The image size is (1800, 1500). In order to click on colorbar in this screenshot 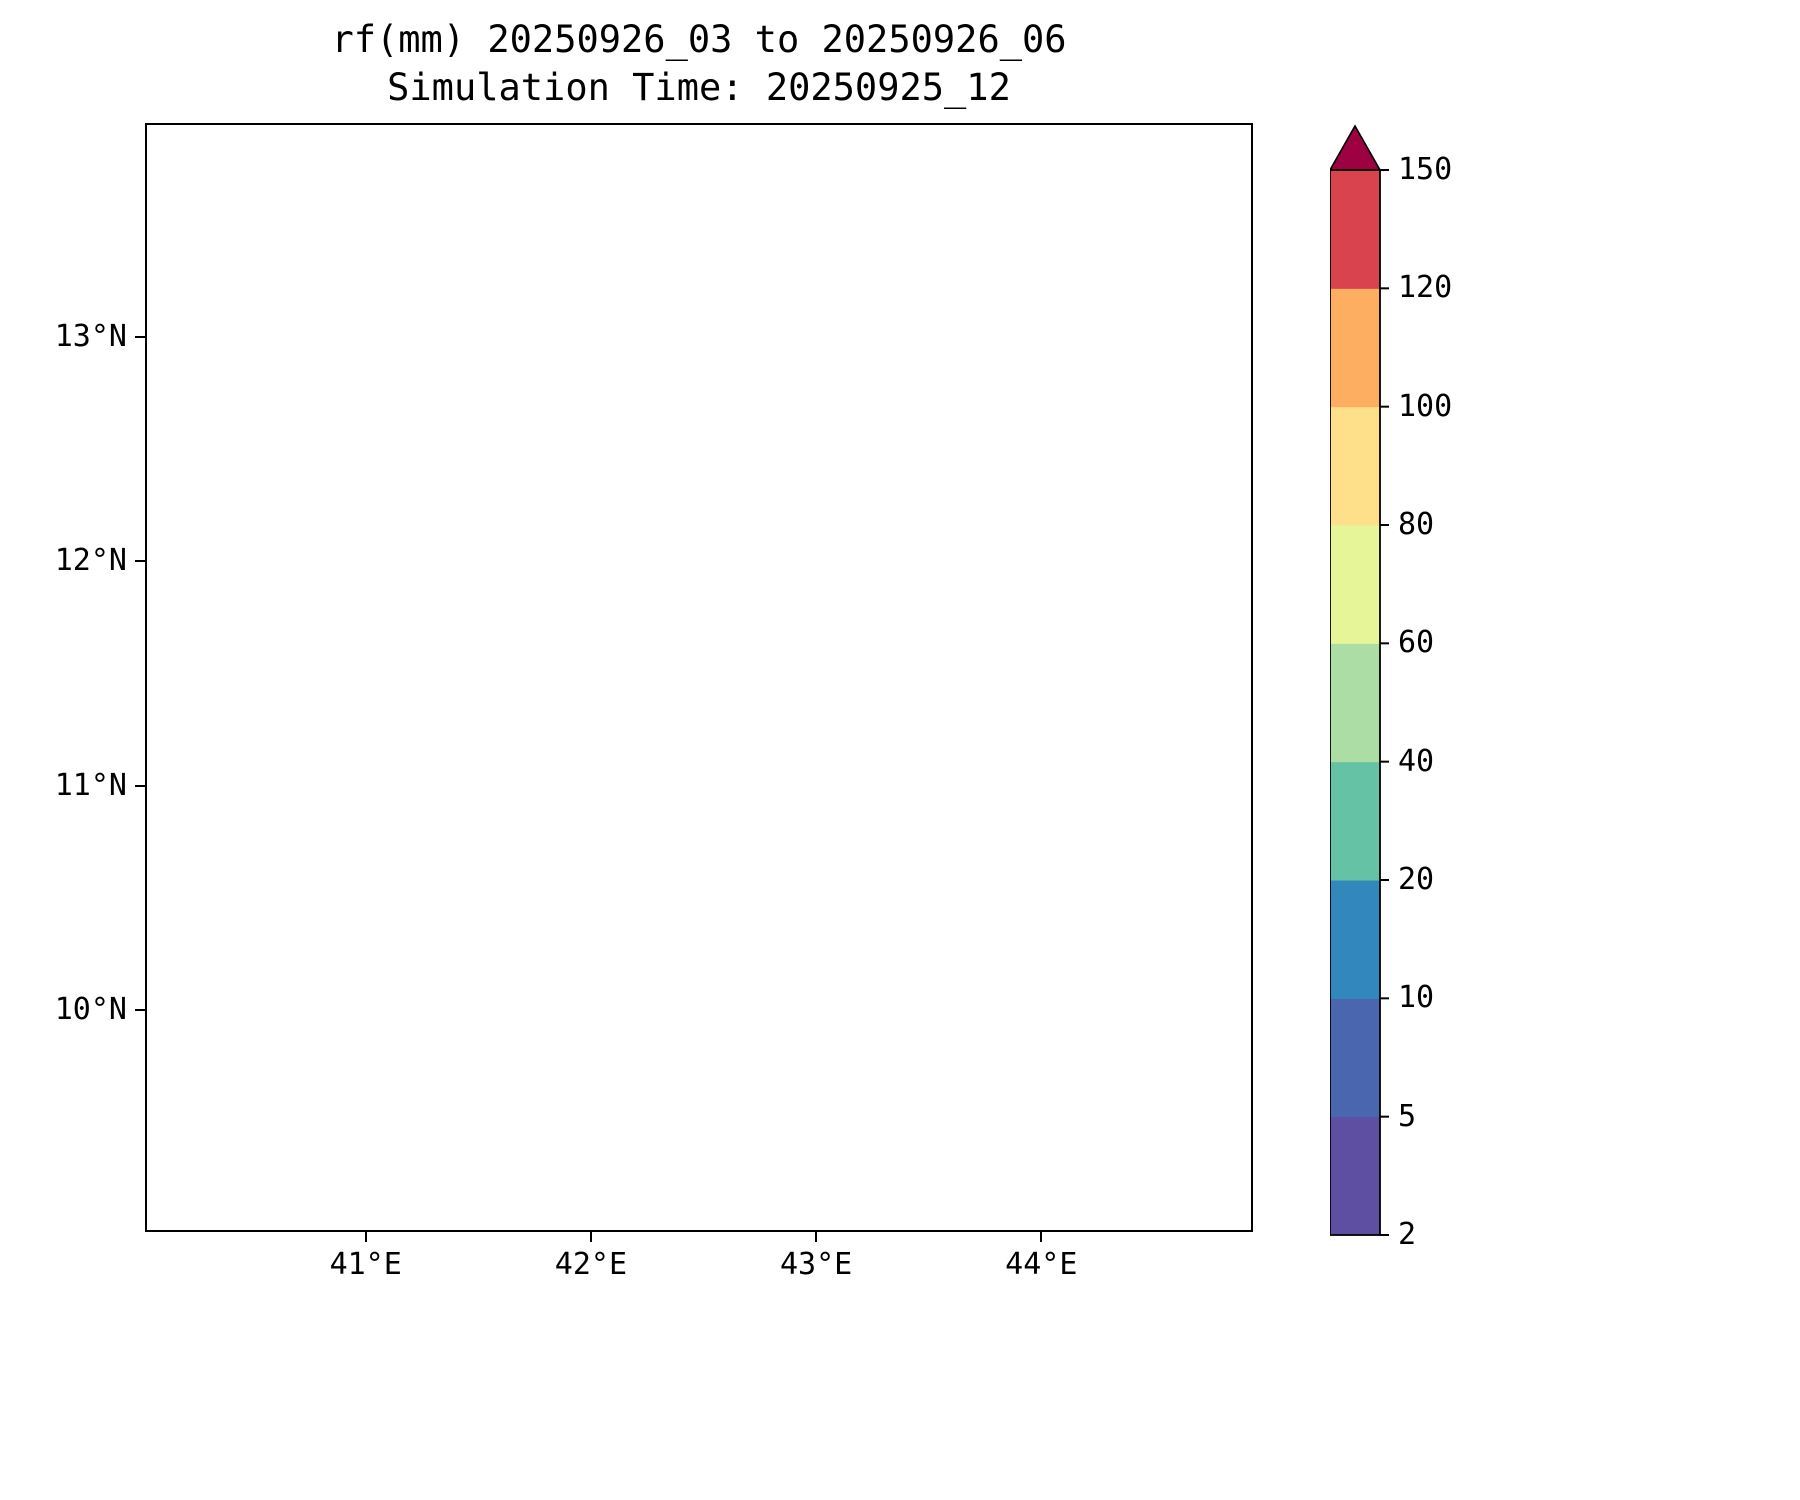, I will do `click(1359, 680)`.